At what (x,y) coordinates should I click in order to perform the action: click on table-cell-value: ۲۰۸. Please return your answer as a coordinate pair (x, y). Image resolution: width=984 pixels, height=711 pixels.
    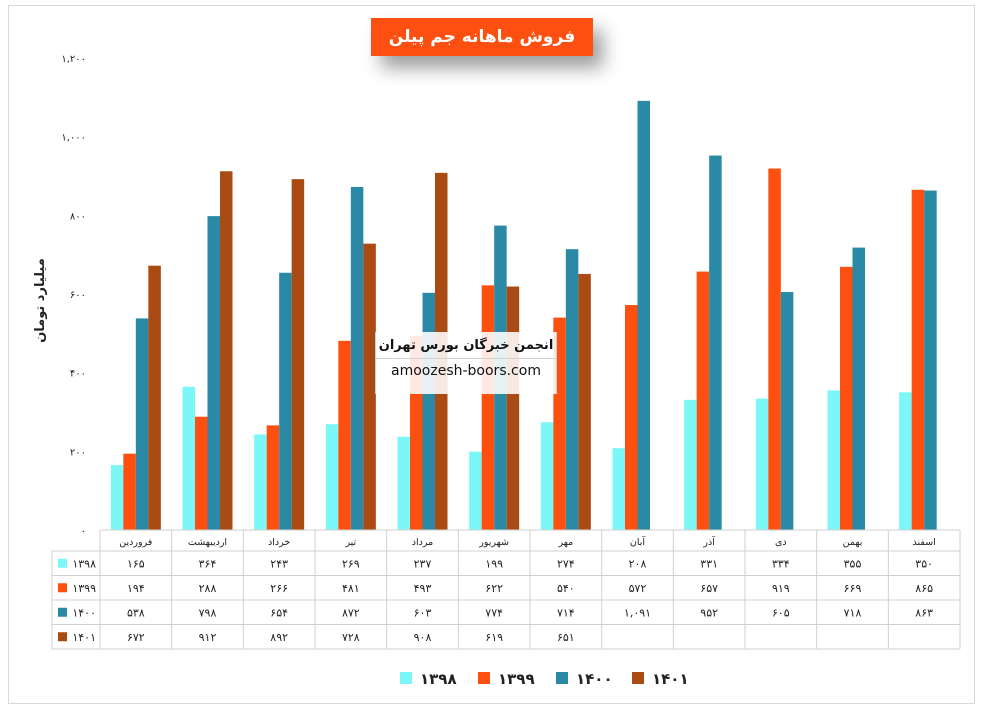
    Looking at the image, I should click on (638, 563).